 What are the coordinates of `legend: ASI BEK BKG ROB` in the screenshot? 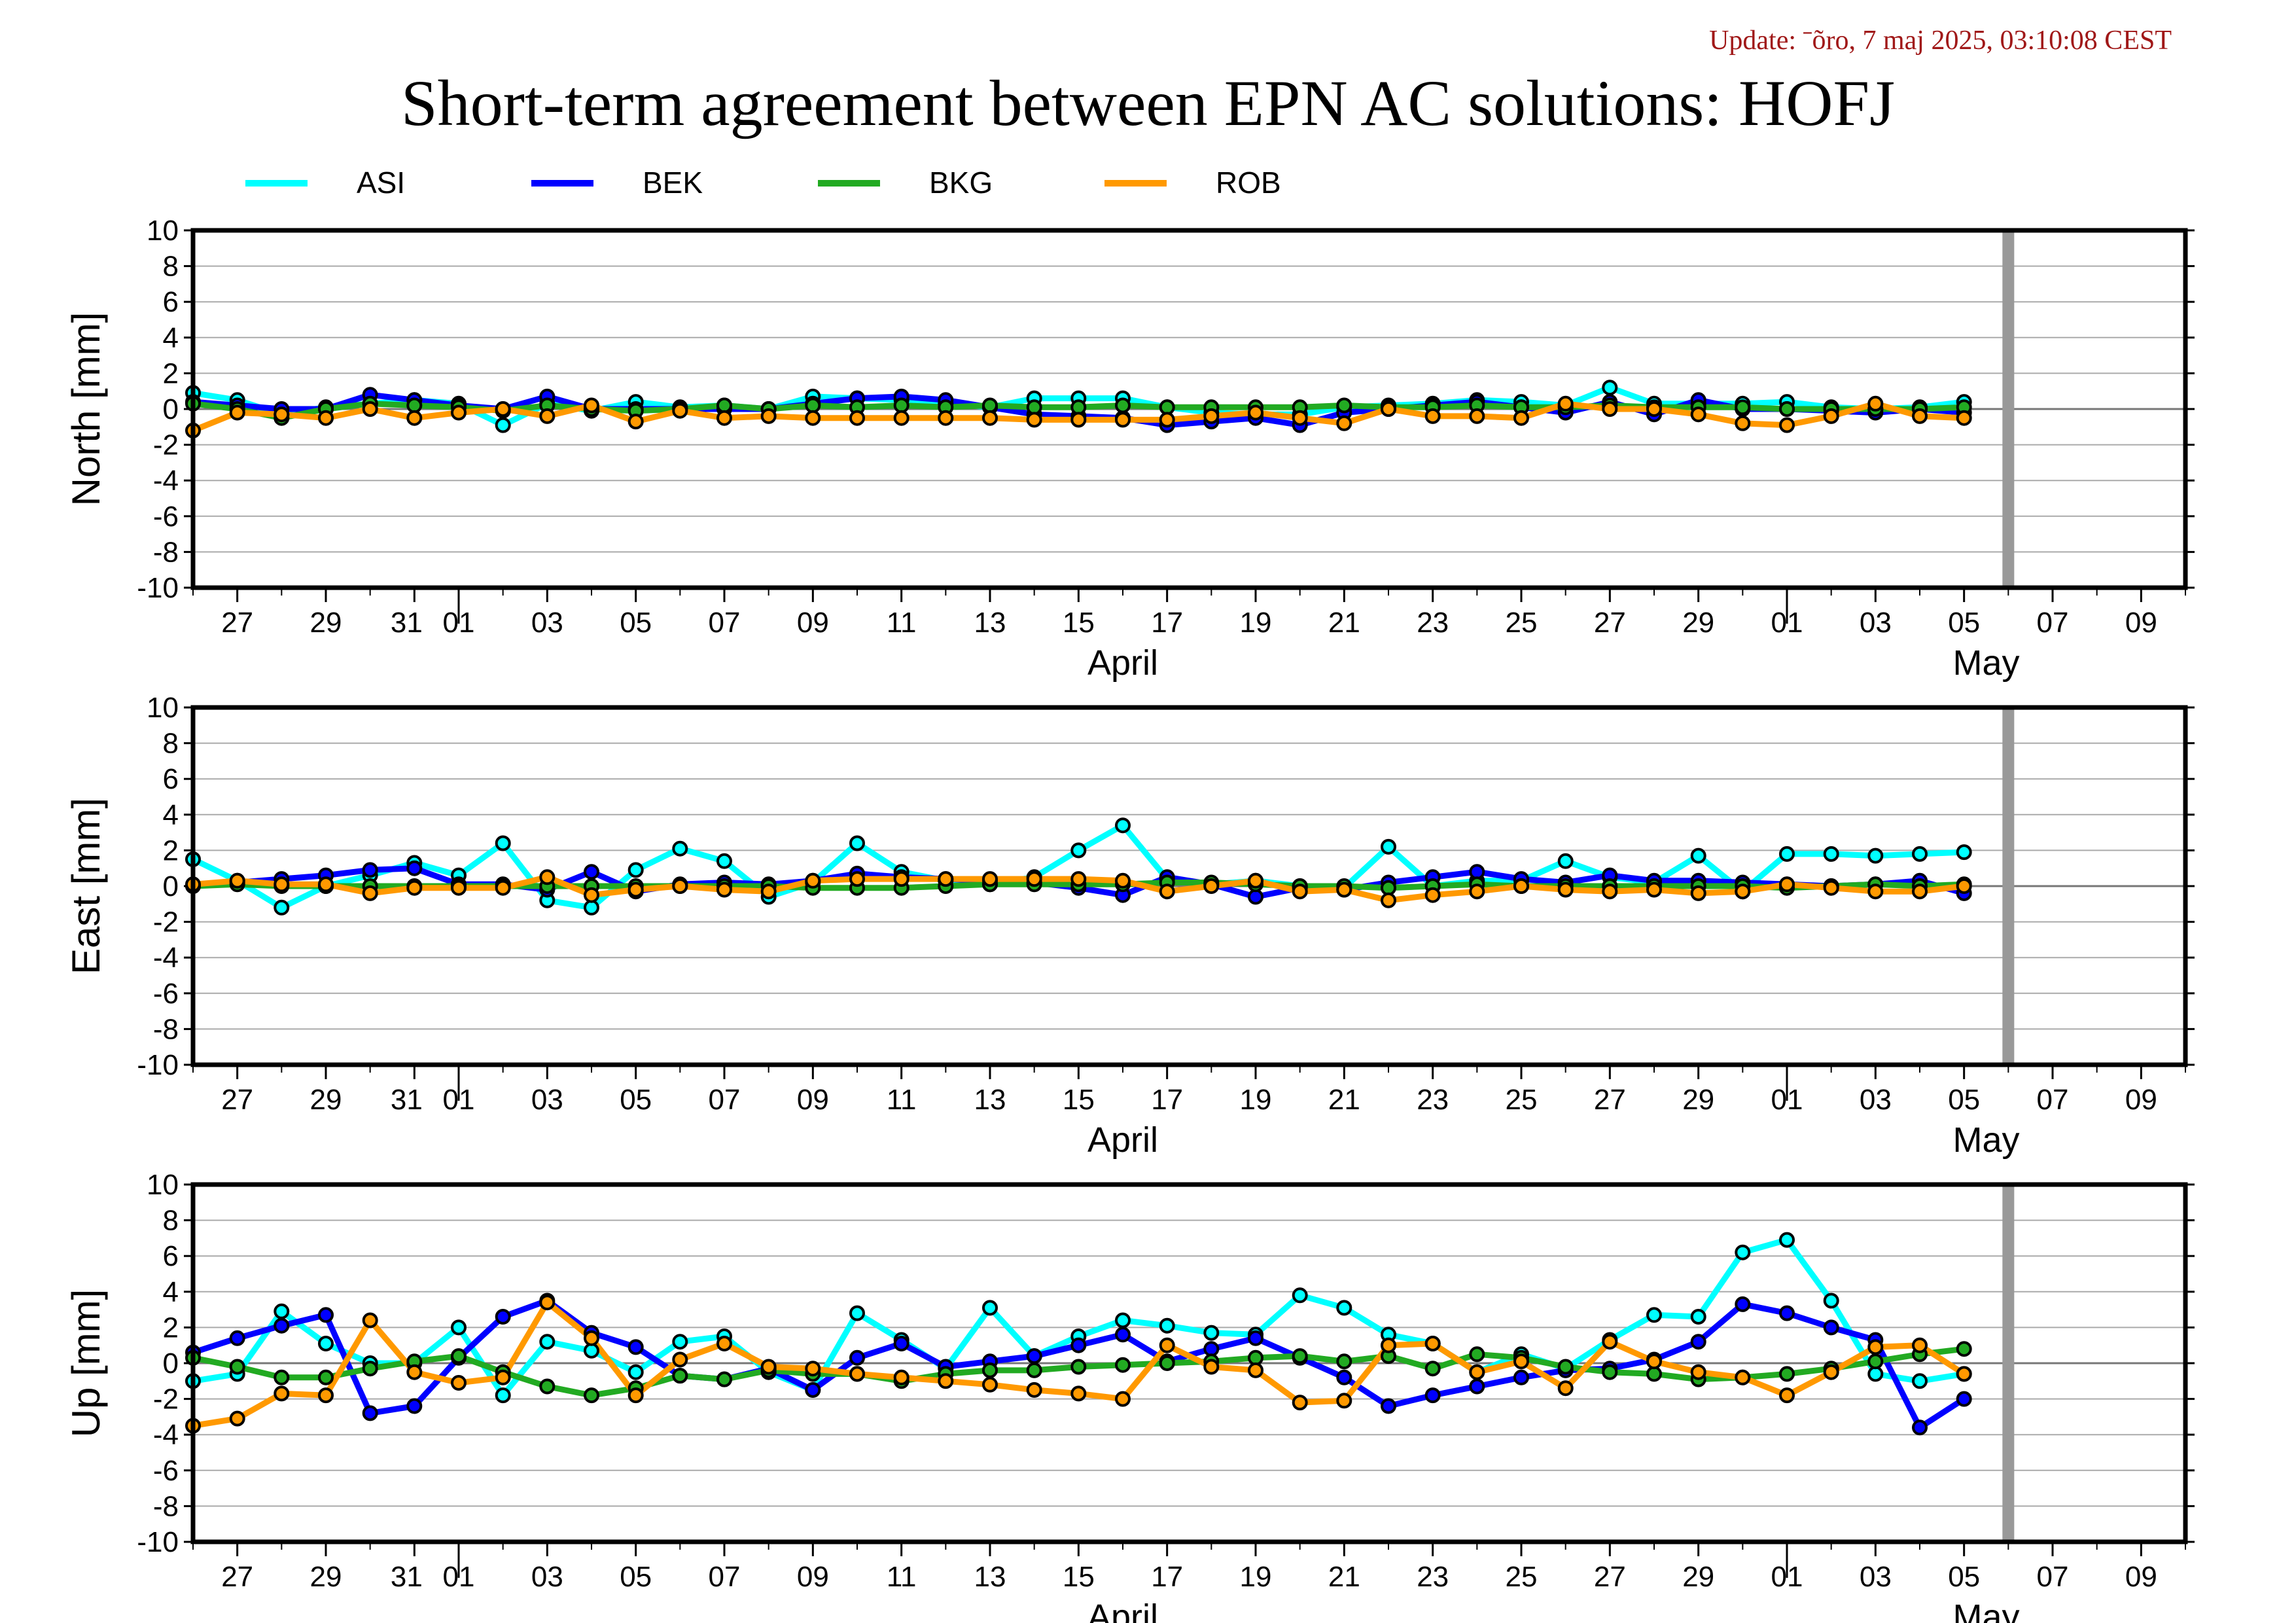 It's located at (1148, 182).